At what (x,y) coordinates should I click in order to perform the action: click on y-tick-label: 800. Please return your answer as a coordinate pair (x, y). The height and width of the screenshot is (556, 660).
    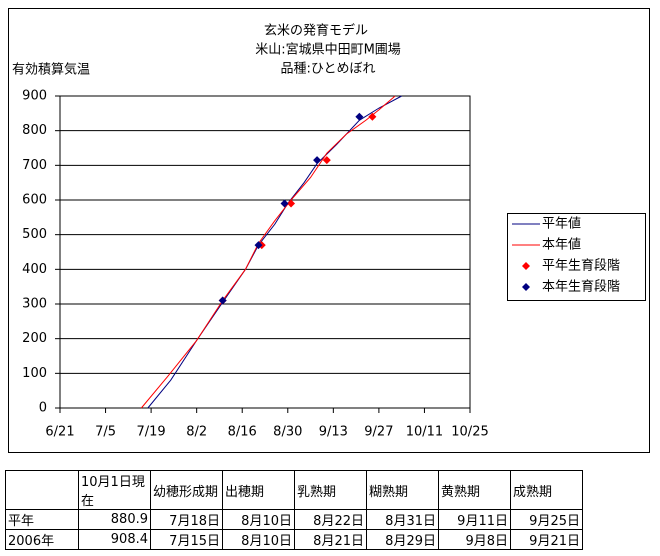
    Looking at the image, I should click on (34, 130).